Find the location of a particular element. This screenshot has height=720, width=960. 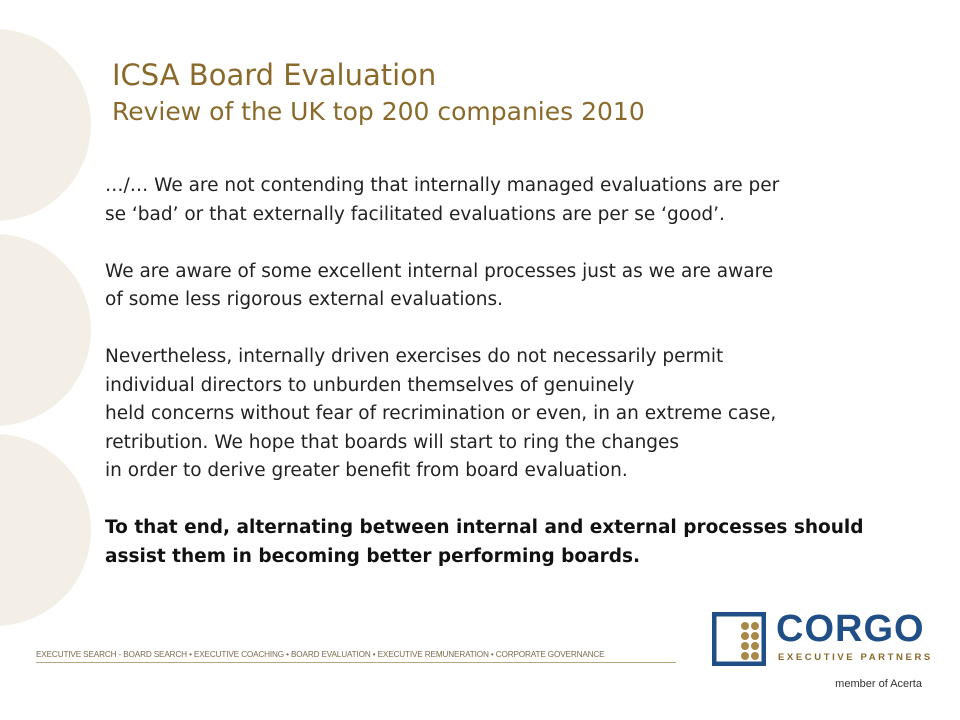

decor-circle-bottom is located at coordinates (45, 530).